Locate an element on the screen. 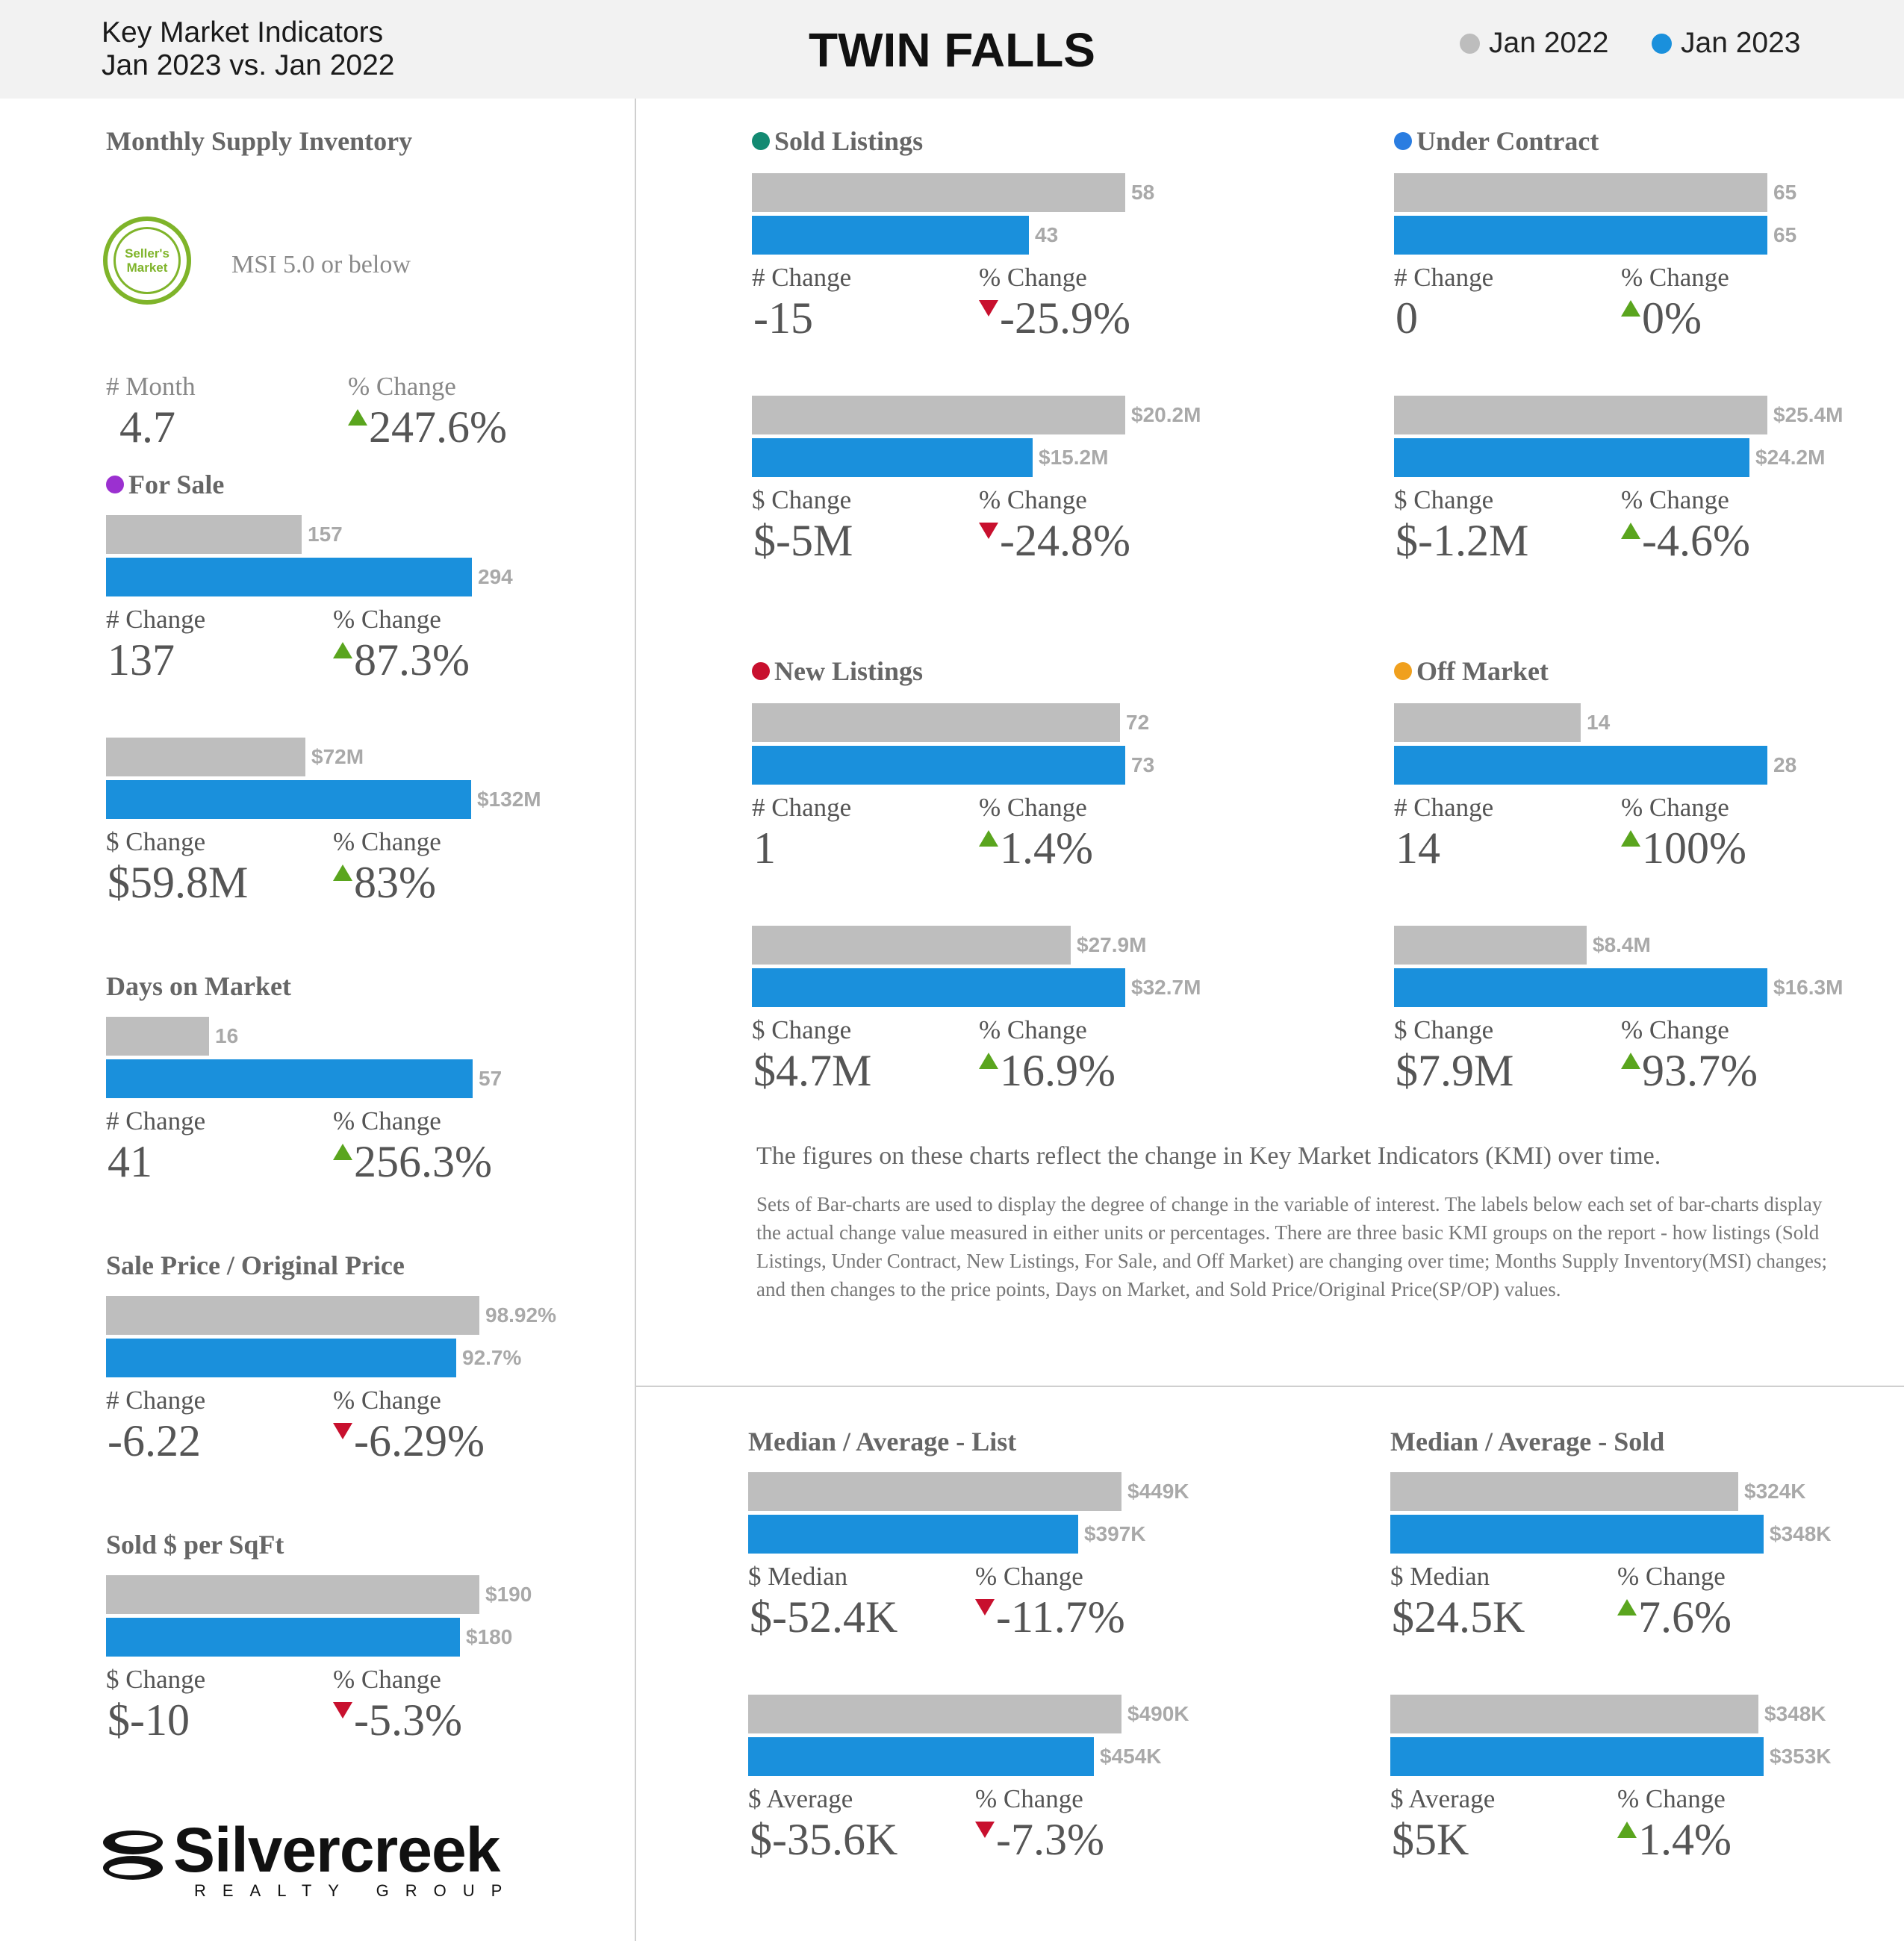 The image size is (1904, 1941). chart-title-text: Median / Average - List is located at coordinates (882, 1441).